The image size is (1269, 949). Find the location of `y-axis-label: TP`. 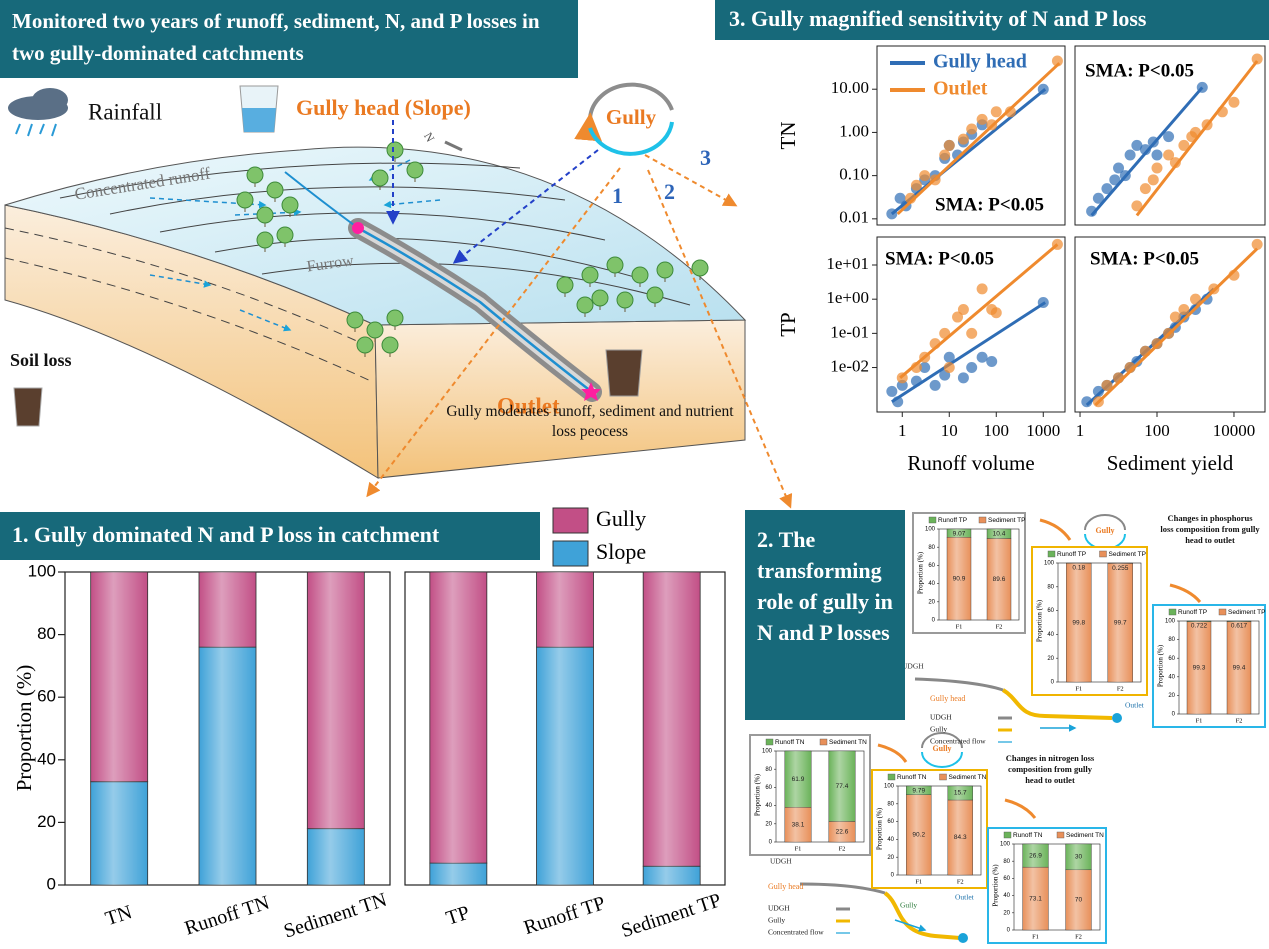

y-axis-label: TP is located at coordinates (788, 324).